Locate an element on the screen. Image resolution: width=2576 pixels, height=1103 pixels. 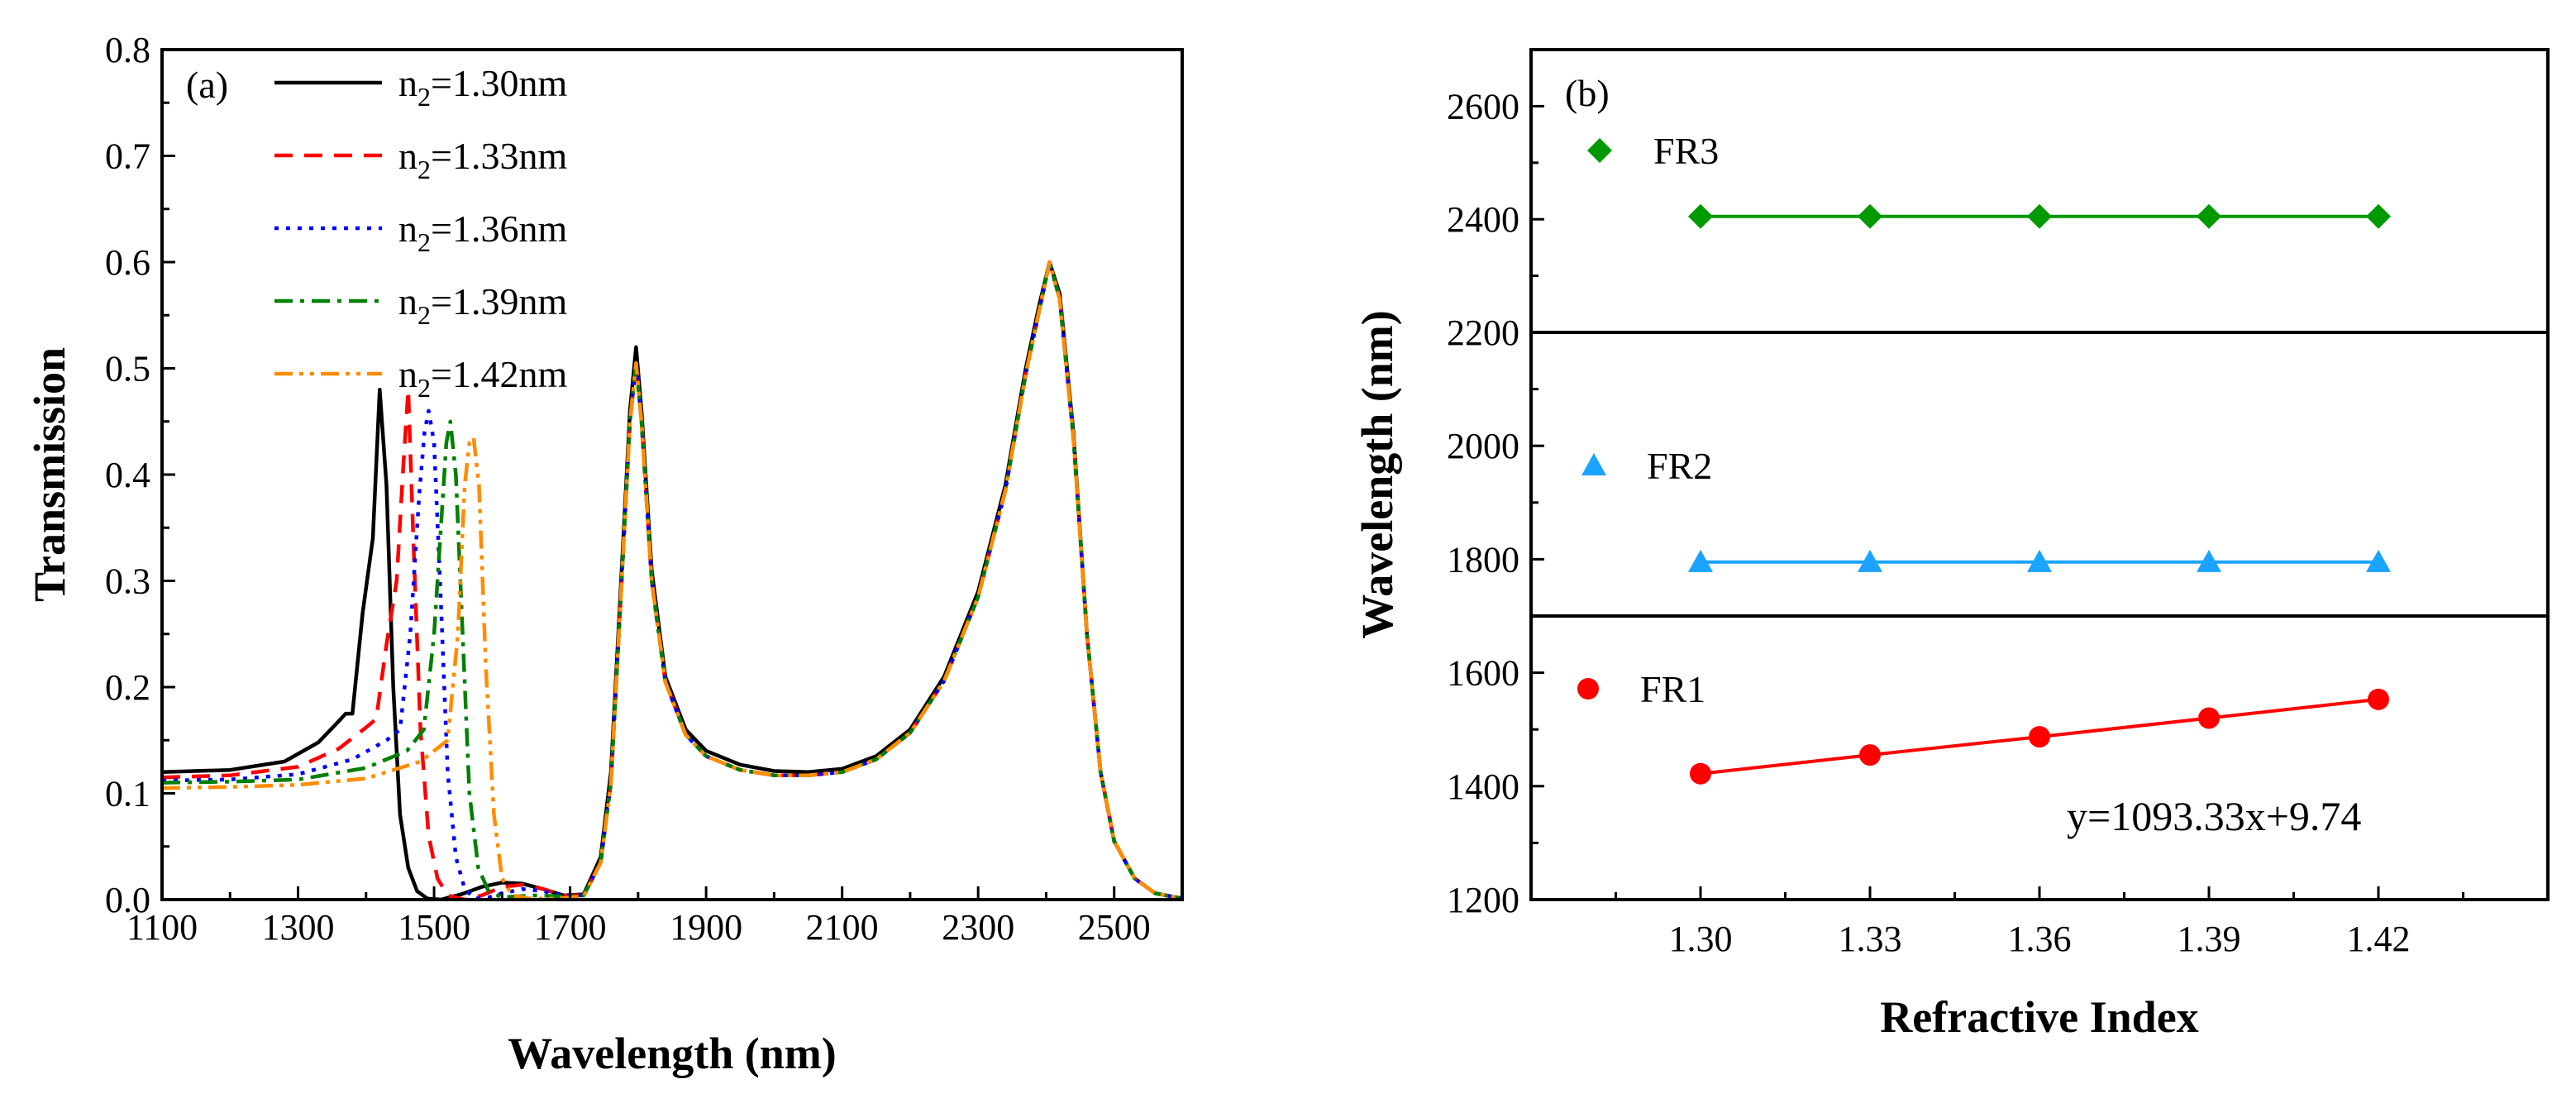
x-tick-label: 1.36 is located at coordinates (2040, 939).